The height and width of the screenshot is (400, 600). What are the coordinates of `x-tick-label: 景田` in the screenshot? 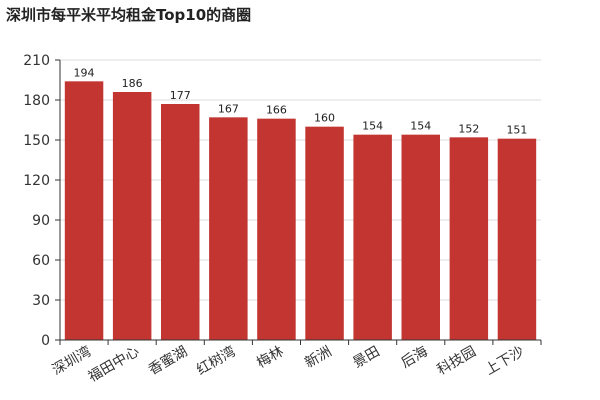 It's located at (366, 358).